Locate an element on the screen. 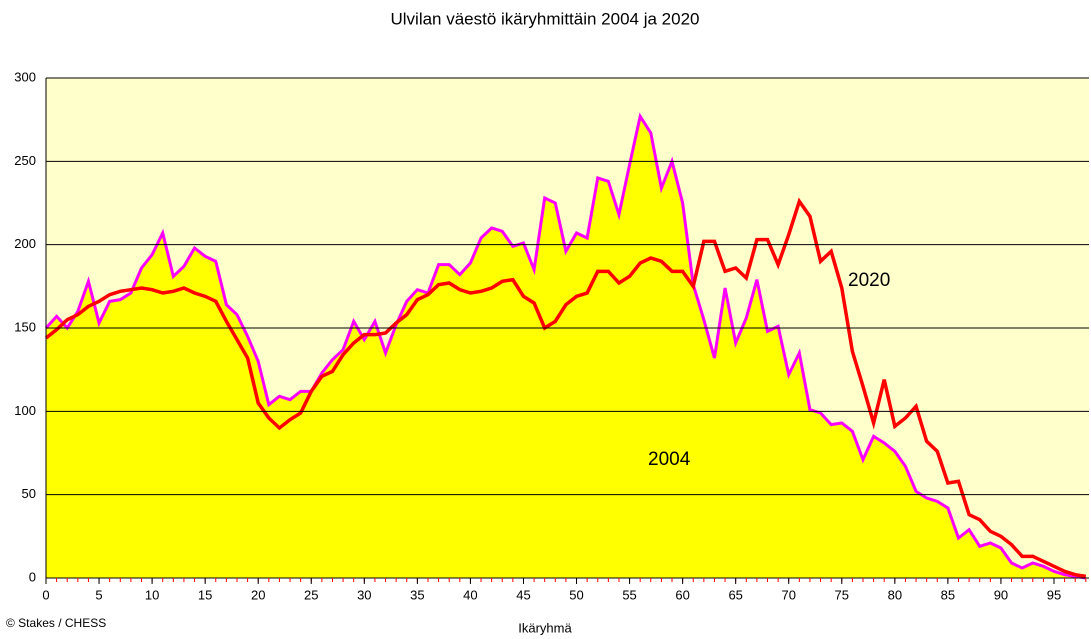 Image resolution: width=1091 pixels, height=639 pixels. x-axis-label: Ikäryhmä is located at coordinates (545, 627).